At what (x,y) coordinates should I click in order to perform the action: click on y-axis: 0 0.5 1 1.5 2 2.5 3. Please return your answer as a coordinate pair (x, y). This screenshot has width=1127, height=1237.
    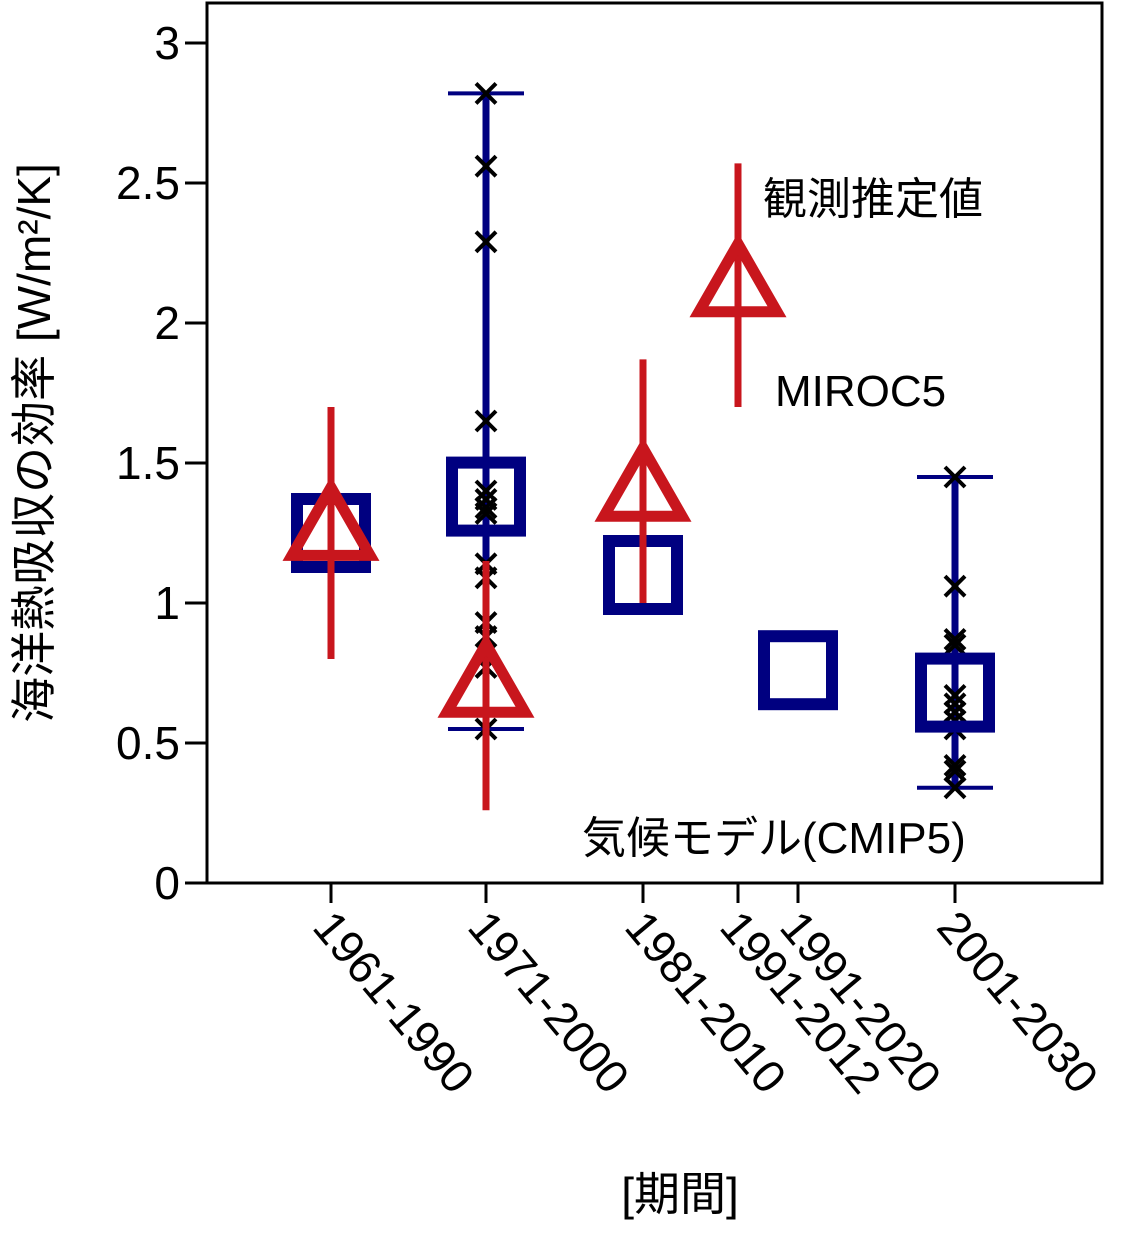
    Looking at the image, I should click on (161, 463).